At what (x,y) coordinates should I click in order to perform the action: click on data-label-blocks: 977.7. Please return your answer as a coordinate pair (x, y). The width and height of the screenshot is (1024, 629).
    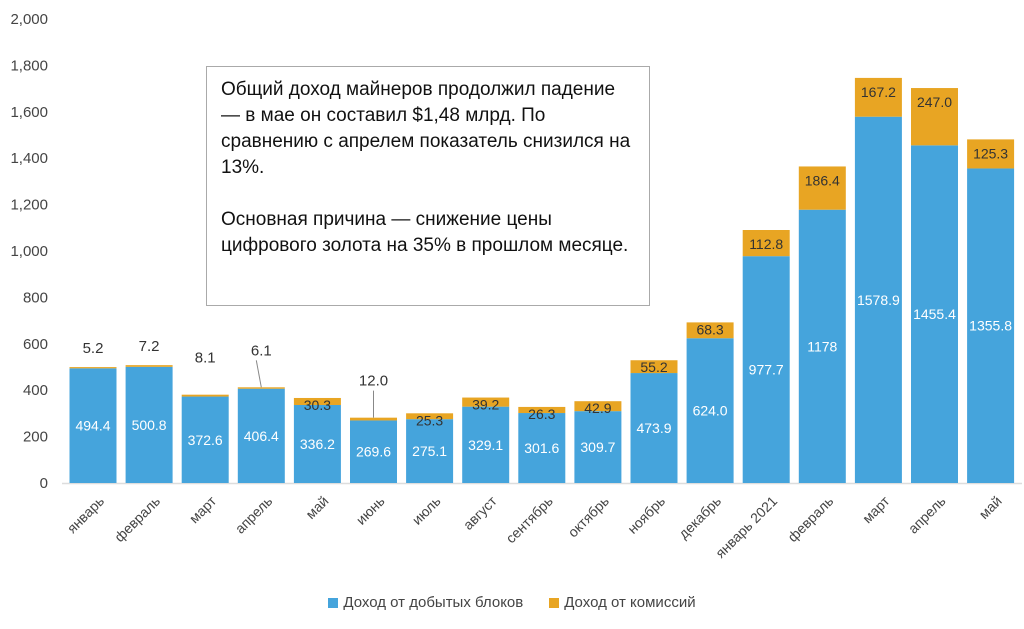
    Looking at the image, I should click on (766, 370).